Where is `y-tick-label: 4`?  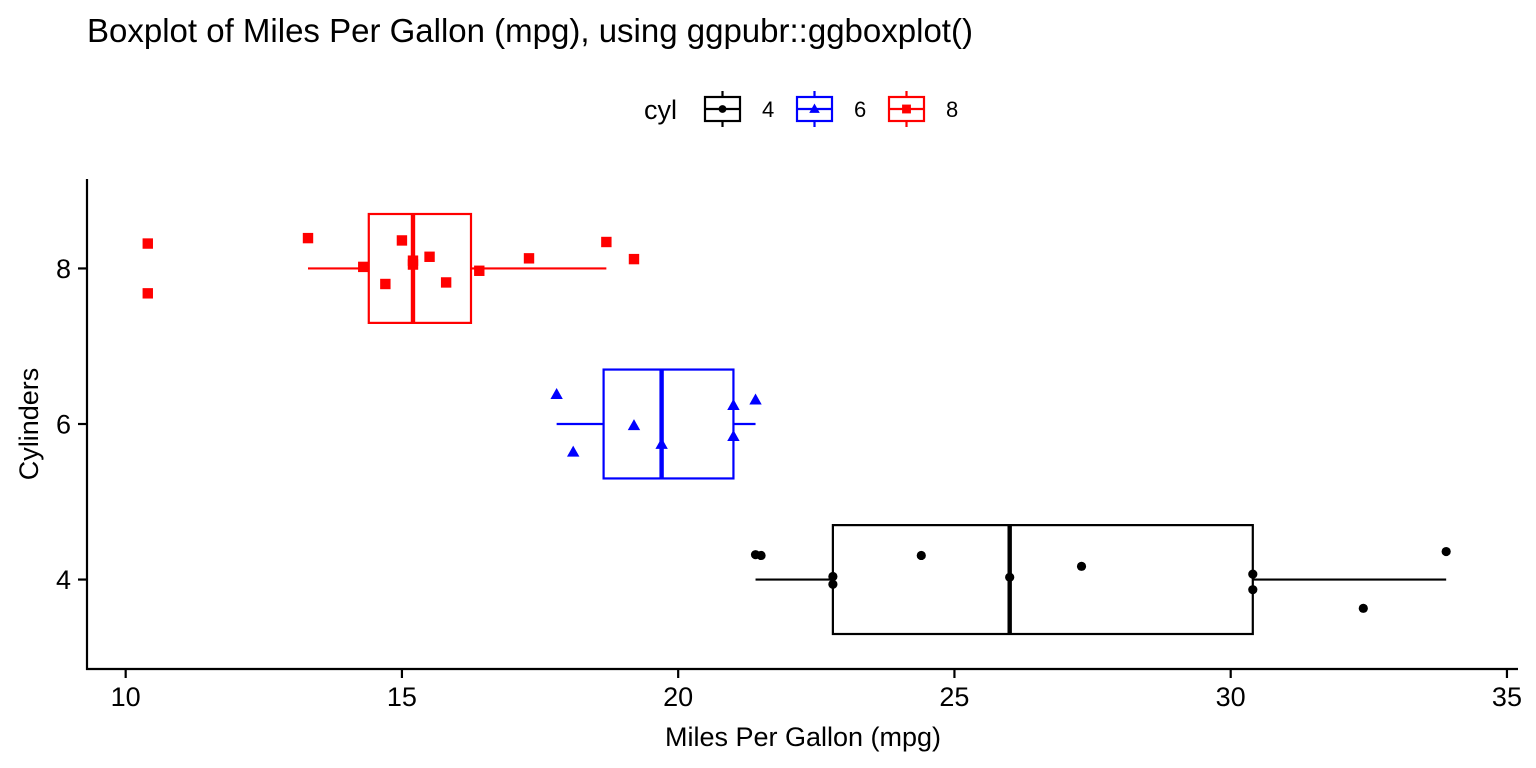
y-tick-label: 4 is located at coordinates (63, 580).